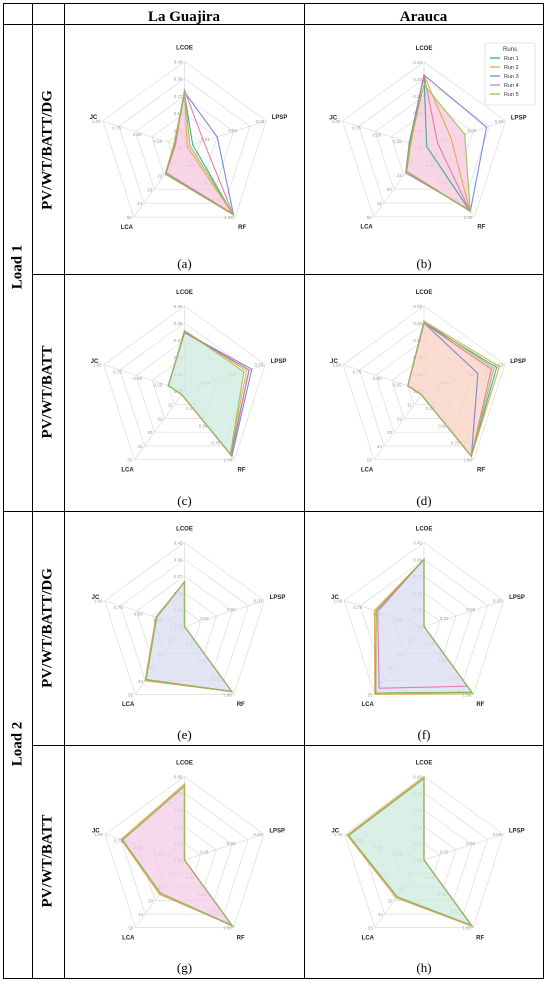  I want to click on legend-item: Run 2, so click(511, 68).